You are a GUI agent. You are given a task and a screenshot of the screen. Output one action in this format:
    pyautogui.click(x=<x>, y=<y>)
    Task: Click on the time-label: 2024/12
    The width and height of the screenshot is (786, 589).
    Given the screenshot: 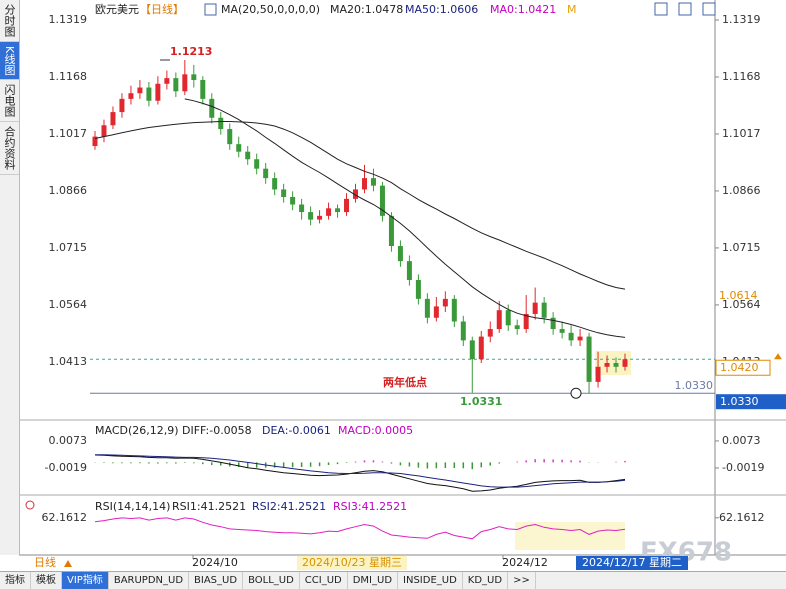 What is the action you would take?
    pyautogui.click(x=525, y=562)
    